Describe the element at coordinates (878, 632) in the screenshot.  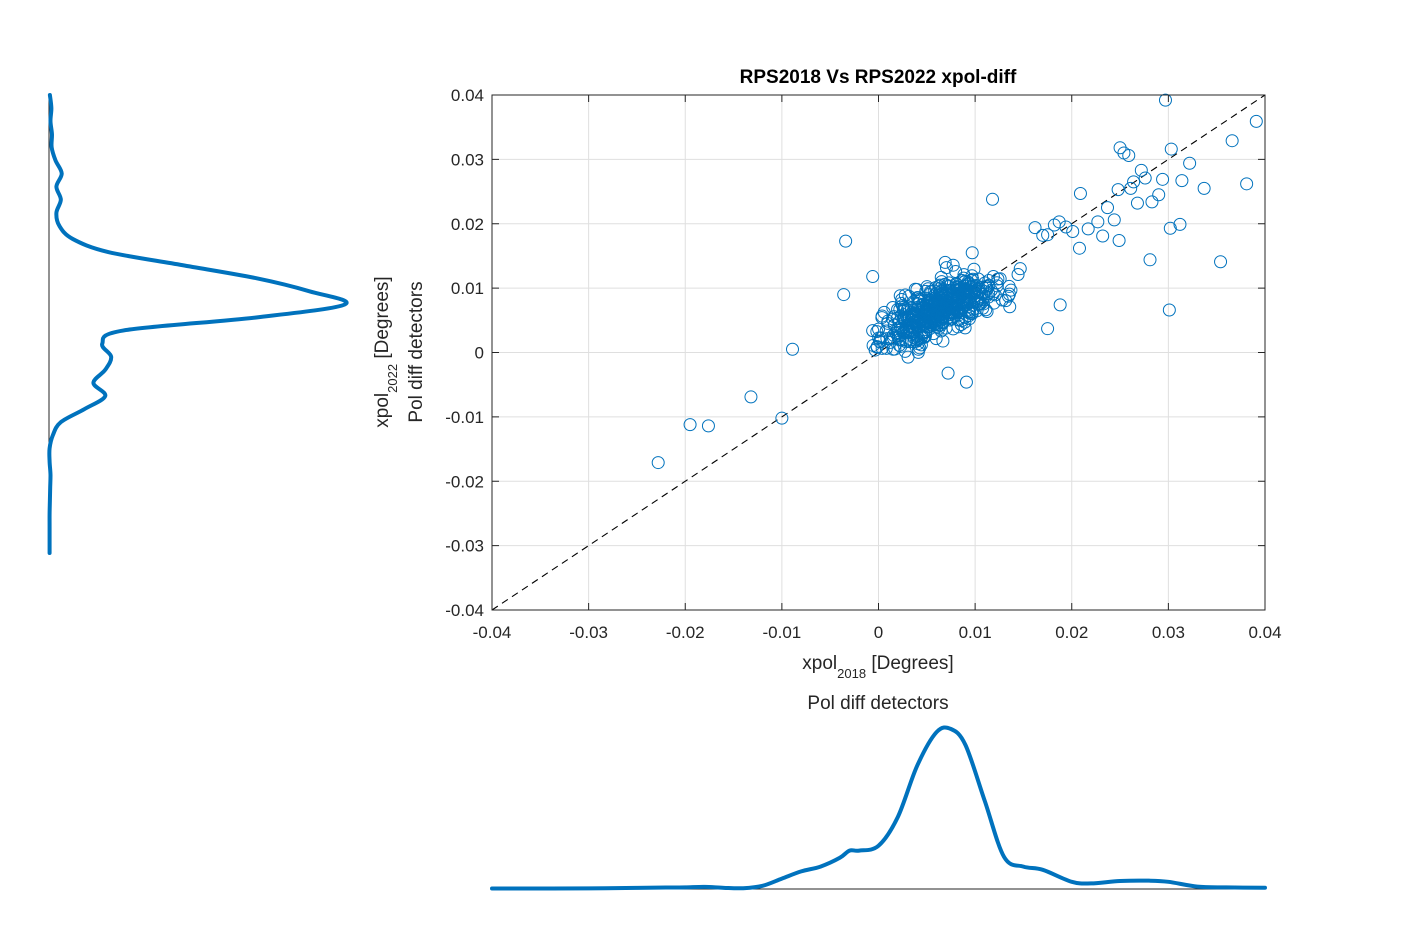
I see `x-tick-label: 0` at that location.